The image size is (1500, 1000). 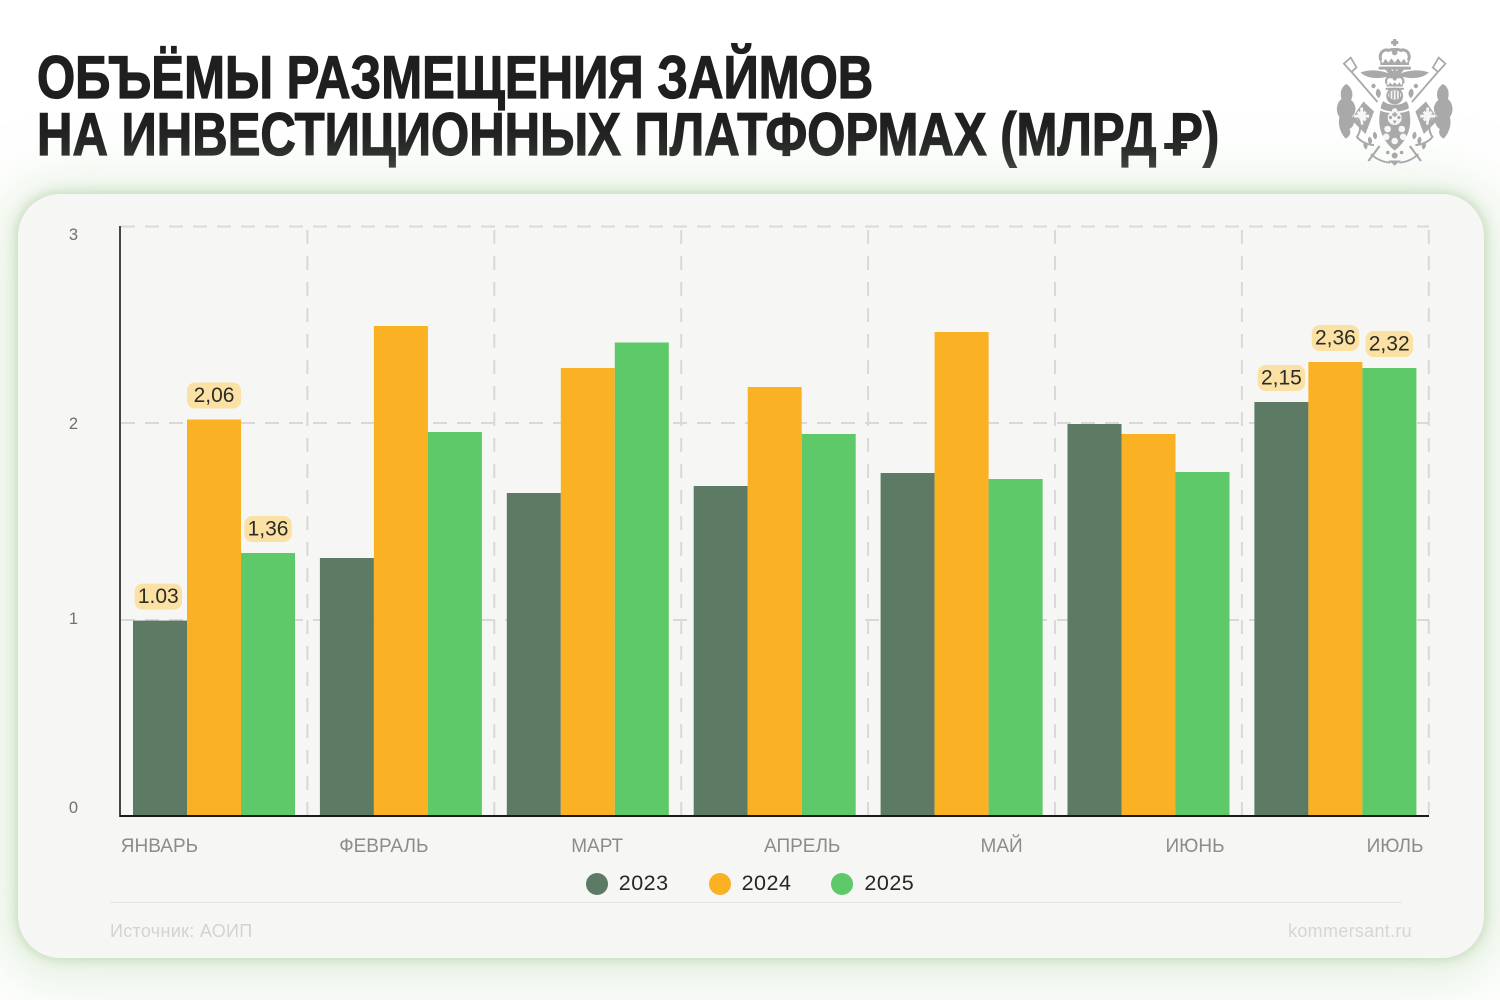 What do you see at coordinates (1281, 377) in the screenshot?
I see `svg-text: 2,15` at bounding box center [1281, 377].